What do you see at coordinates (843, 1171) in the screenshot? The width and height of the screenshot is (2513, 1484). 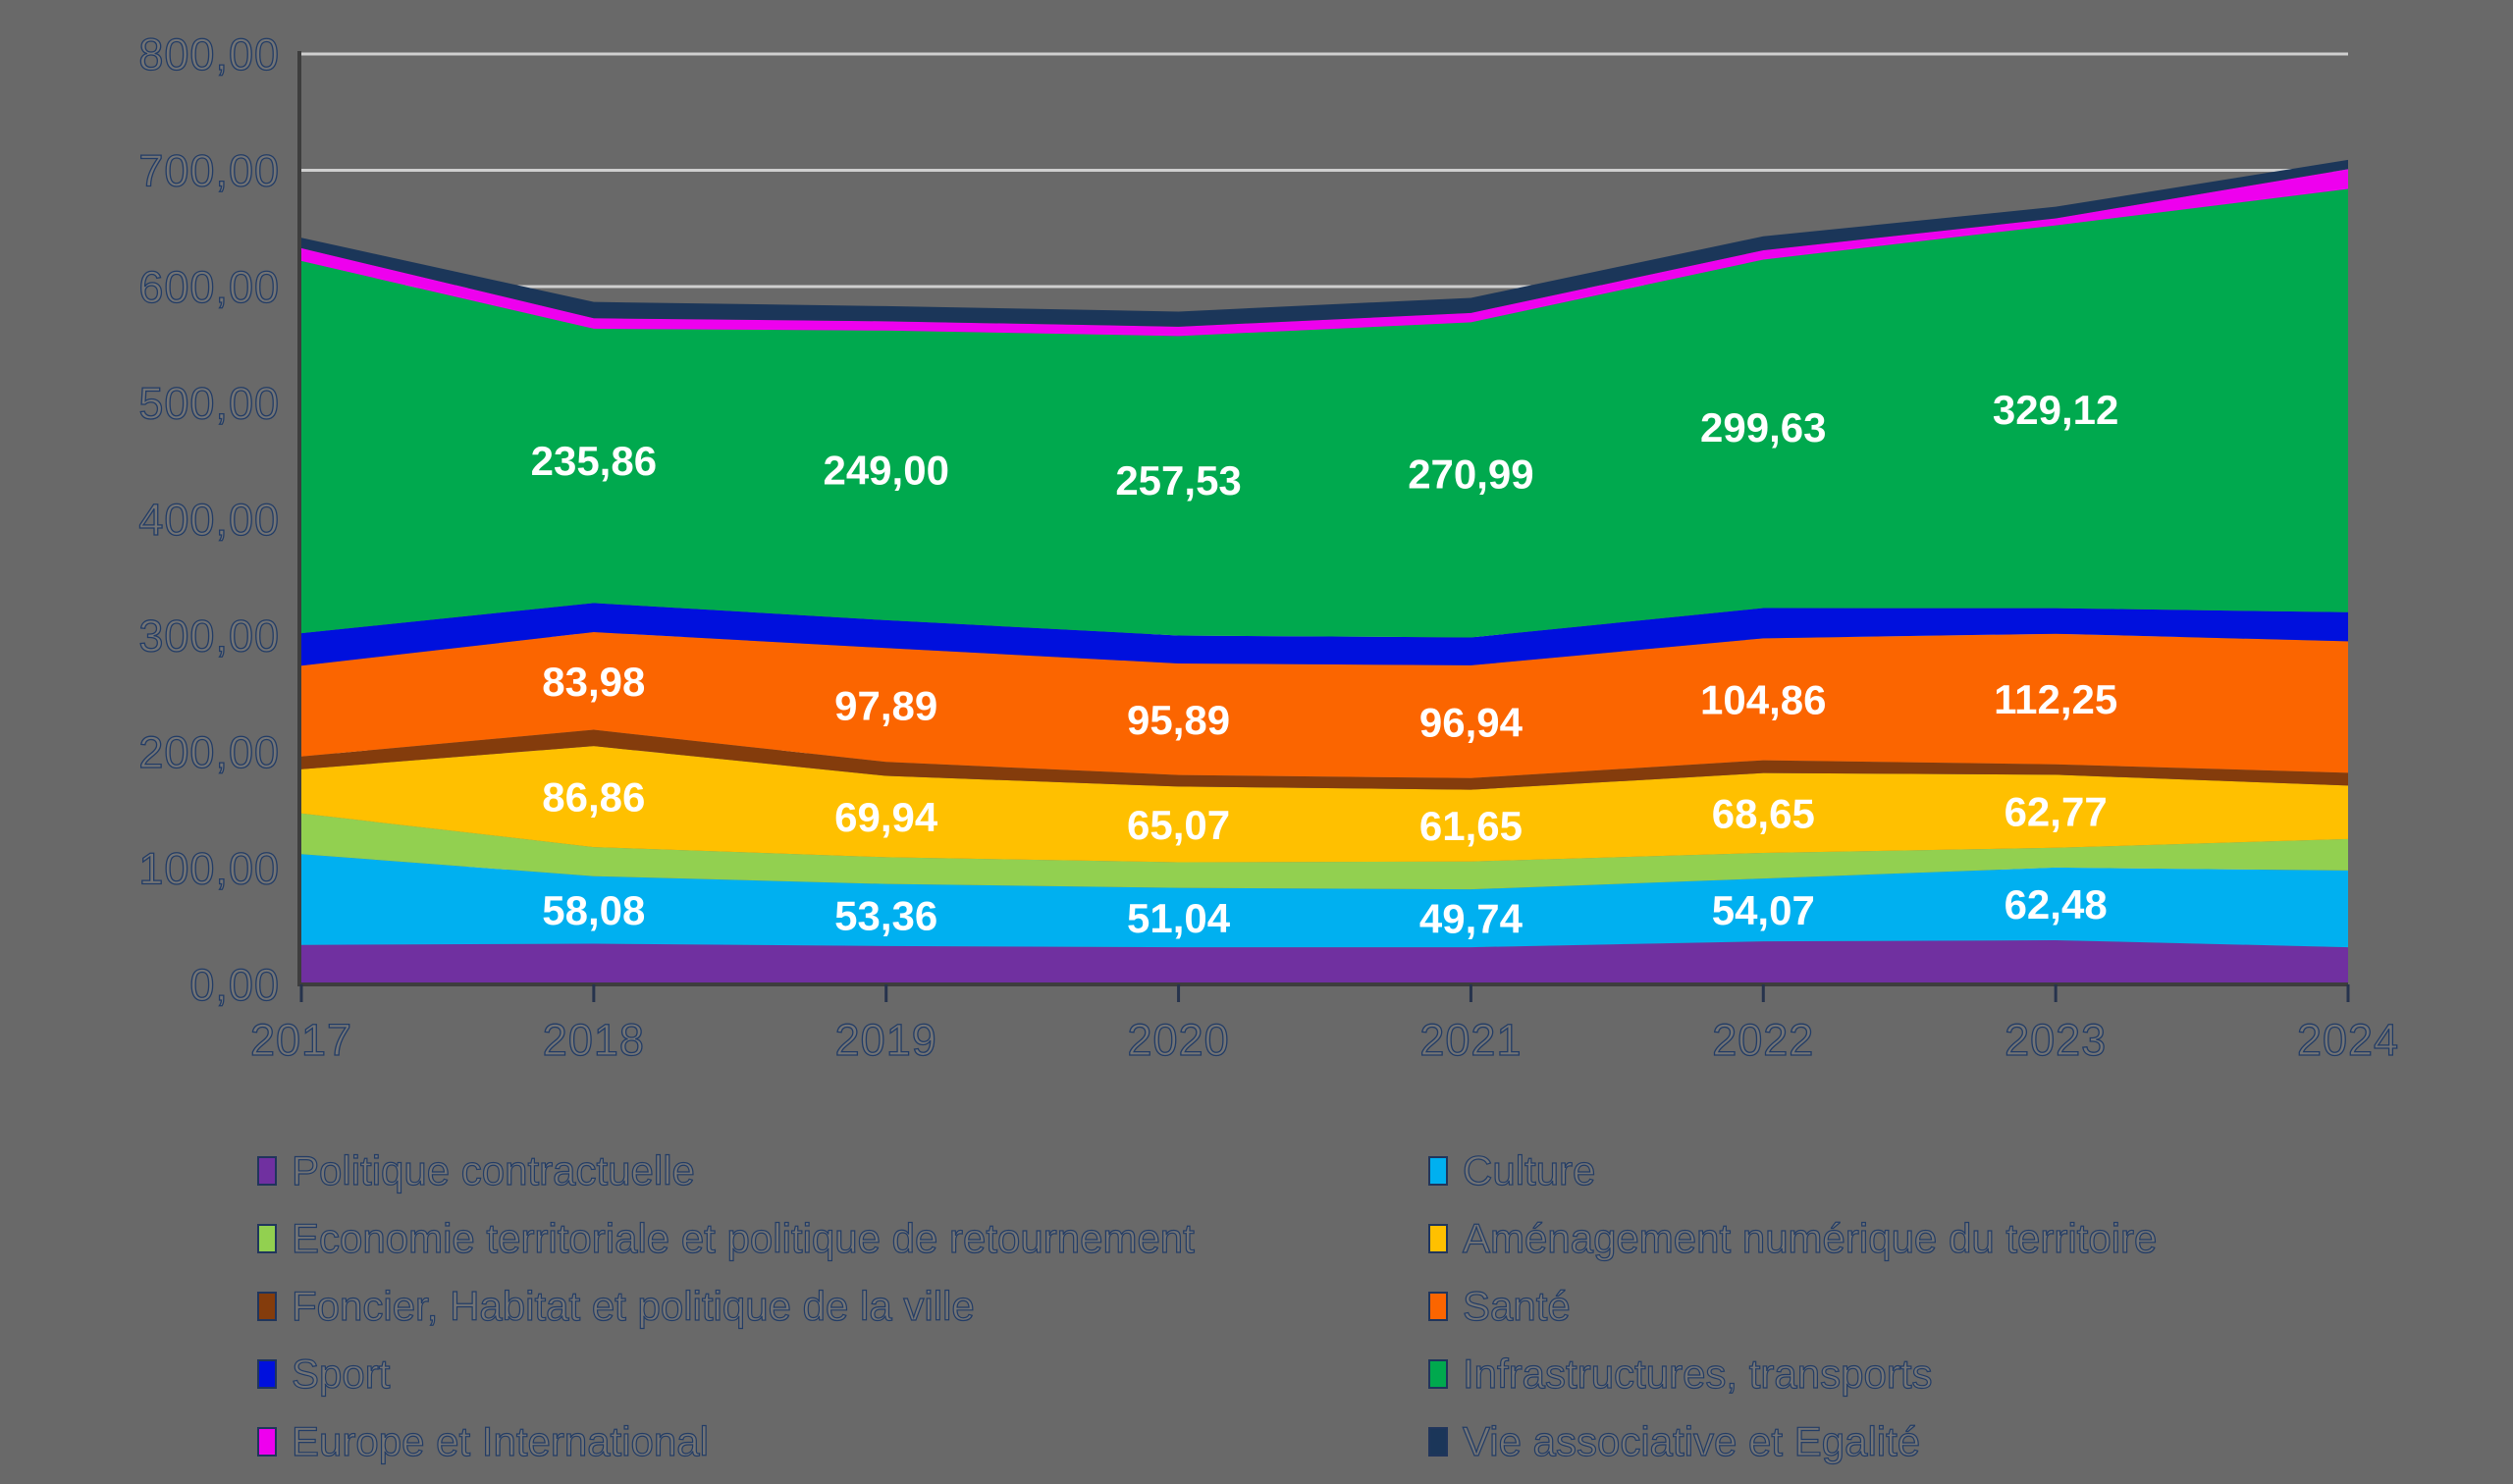 I see `legend-item-politique-contractuelle: Politique contractuelle` at bounding box center [843, 1171].